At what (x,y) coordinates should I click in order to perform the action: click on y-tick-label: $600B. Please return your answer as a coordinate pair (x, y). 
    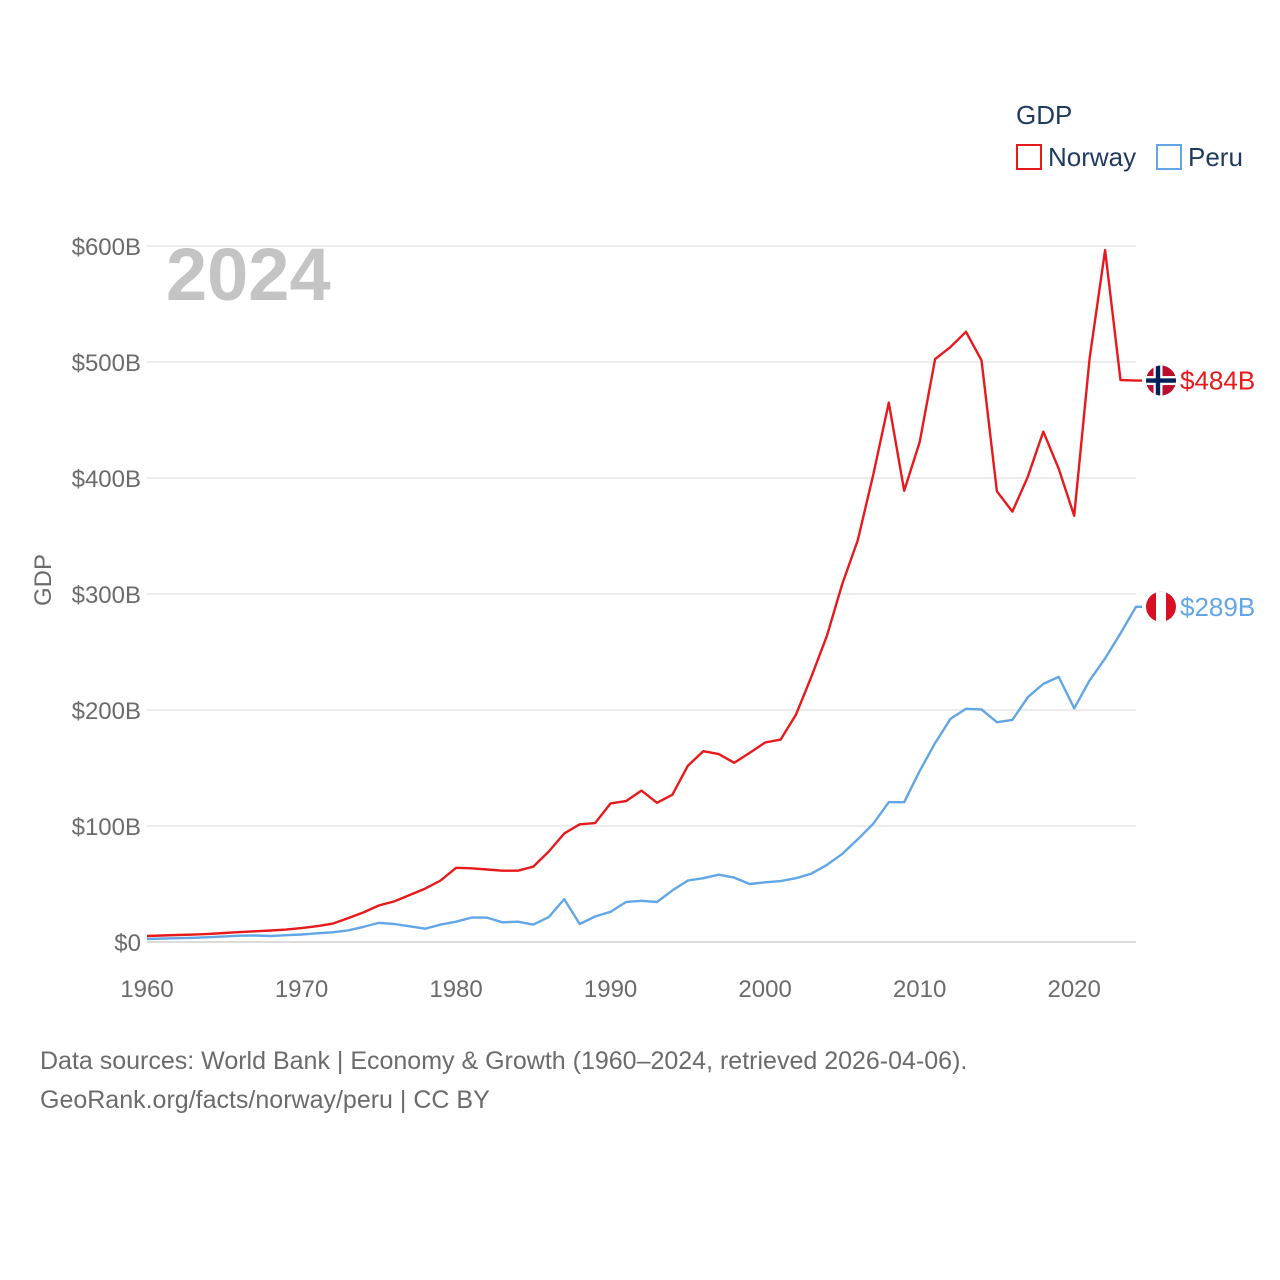
    Looking at the image, I should click on (106, 247).